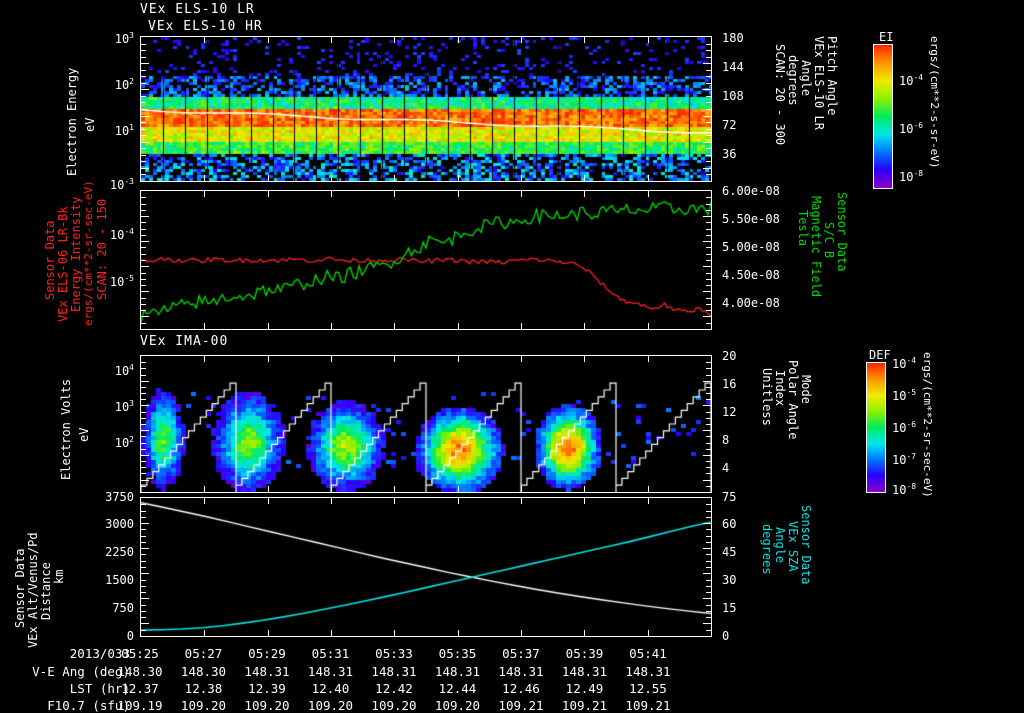 Image resolution: width=1024 pixels, height=713 pixels. Describe the element at coordinates (72, 121) in the screenshot. I see `panel1-left-axis-label-line1: Electron Energy` at that location.